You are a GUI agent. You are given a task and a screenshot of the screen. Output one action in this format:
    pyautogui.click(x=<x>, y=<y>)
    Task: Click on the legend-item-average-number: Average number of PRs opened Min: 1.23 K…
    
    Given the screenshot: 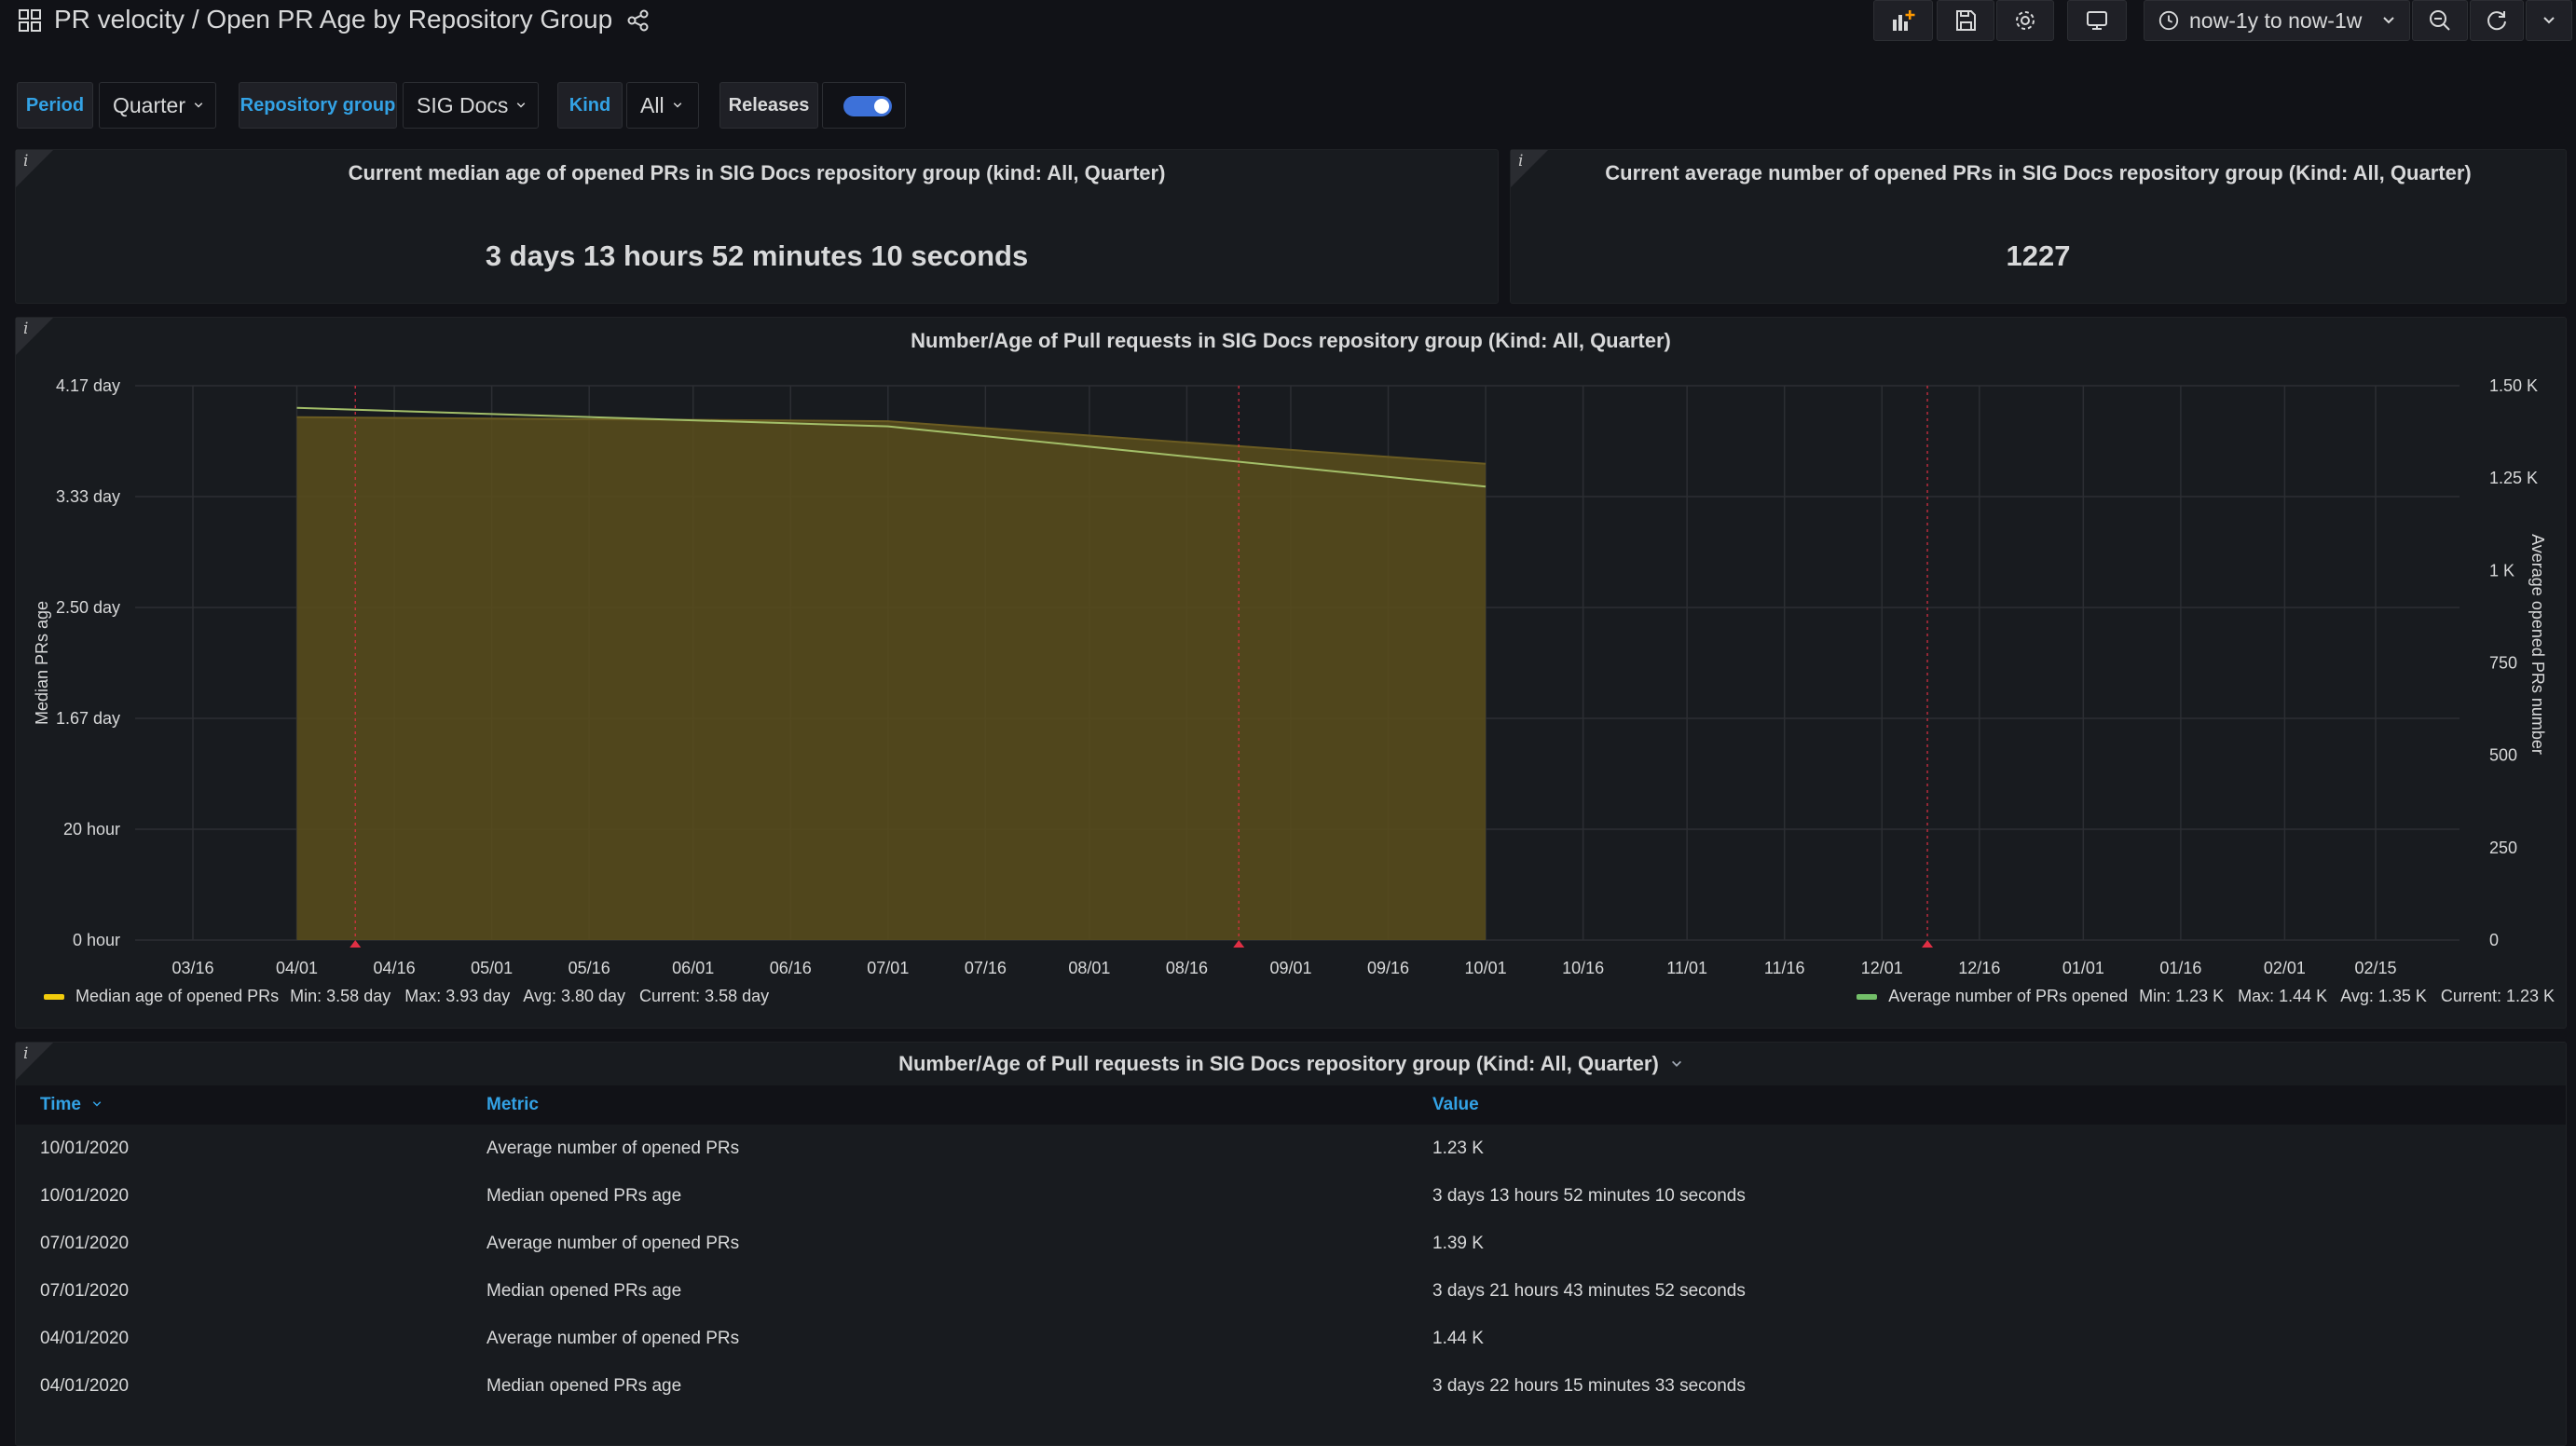 What is the action you would take?
    pyautogui.click(x=2206, y=996)
    